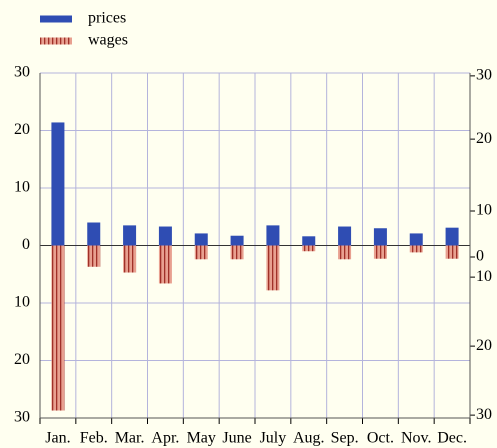  Describe the element at coordinates (26, 244) in the screenshot. I see `y-tick-label: 0` at that location.